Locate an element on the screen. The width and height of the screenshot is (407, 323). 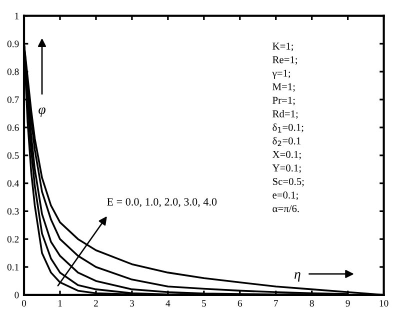
annotation: δ$_{1}$=0.1; is located at coordinates (288, 127).